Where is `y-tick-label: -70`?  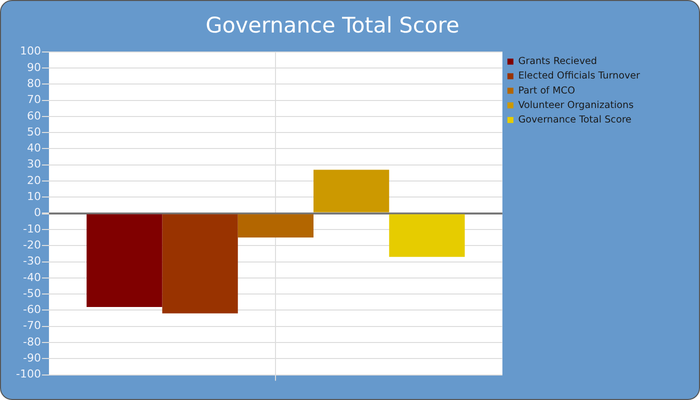 y-tick-label: -70 is located at coordinates (31, 325).